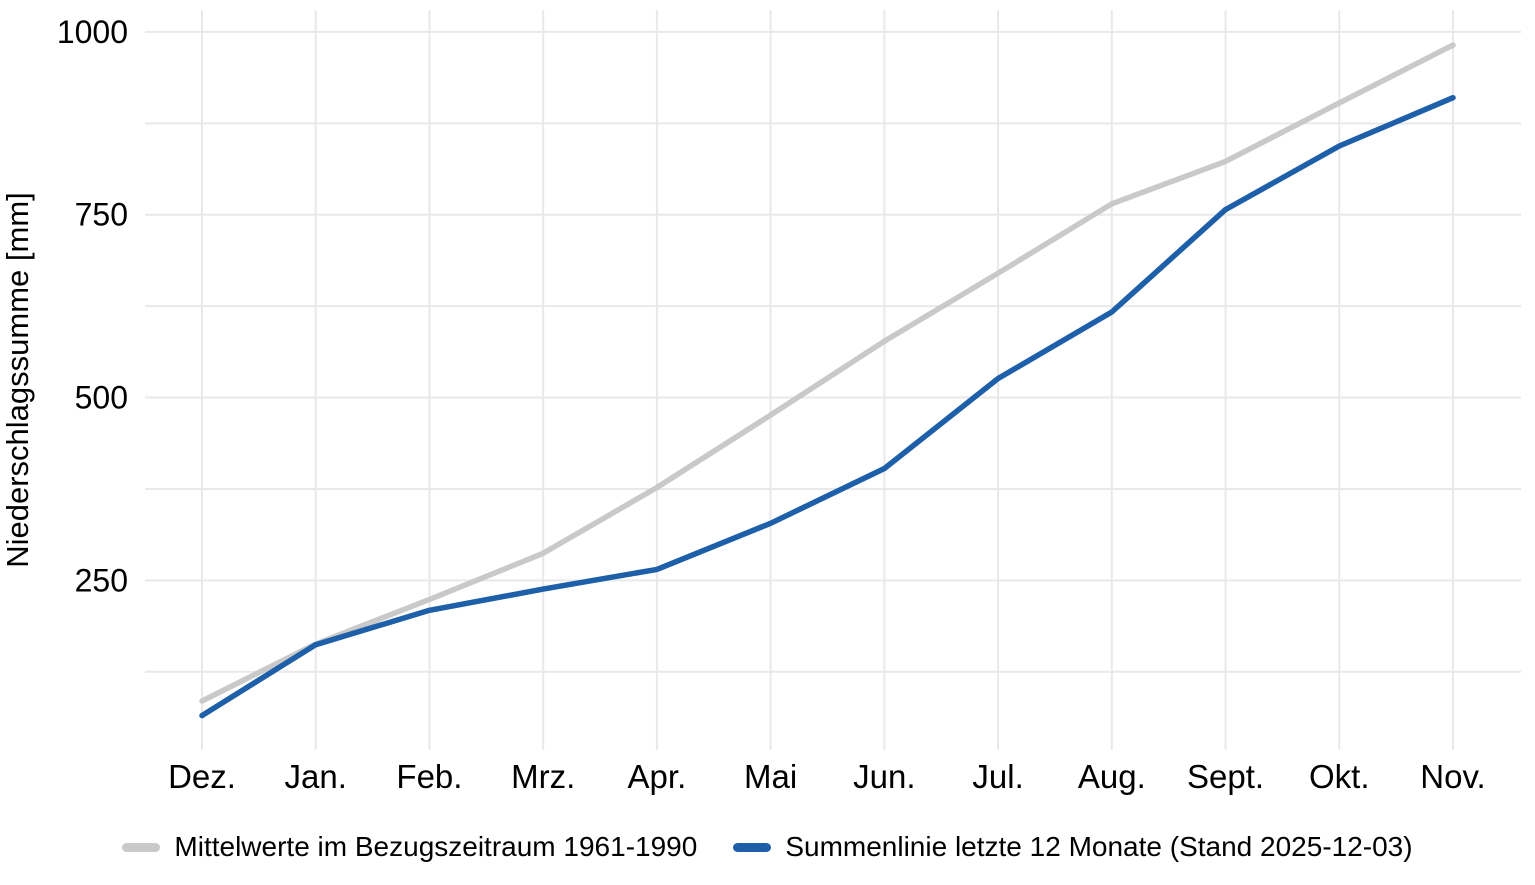 This screenshot has height=885, width=1535. Describe the element at coordinates (770, 776) in the screenshot. I see `x-tick-label: Mai` at that location.